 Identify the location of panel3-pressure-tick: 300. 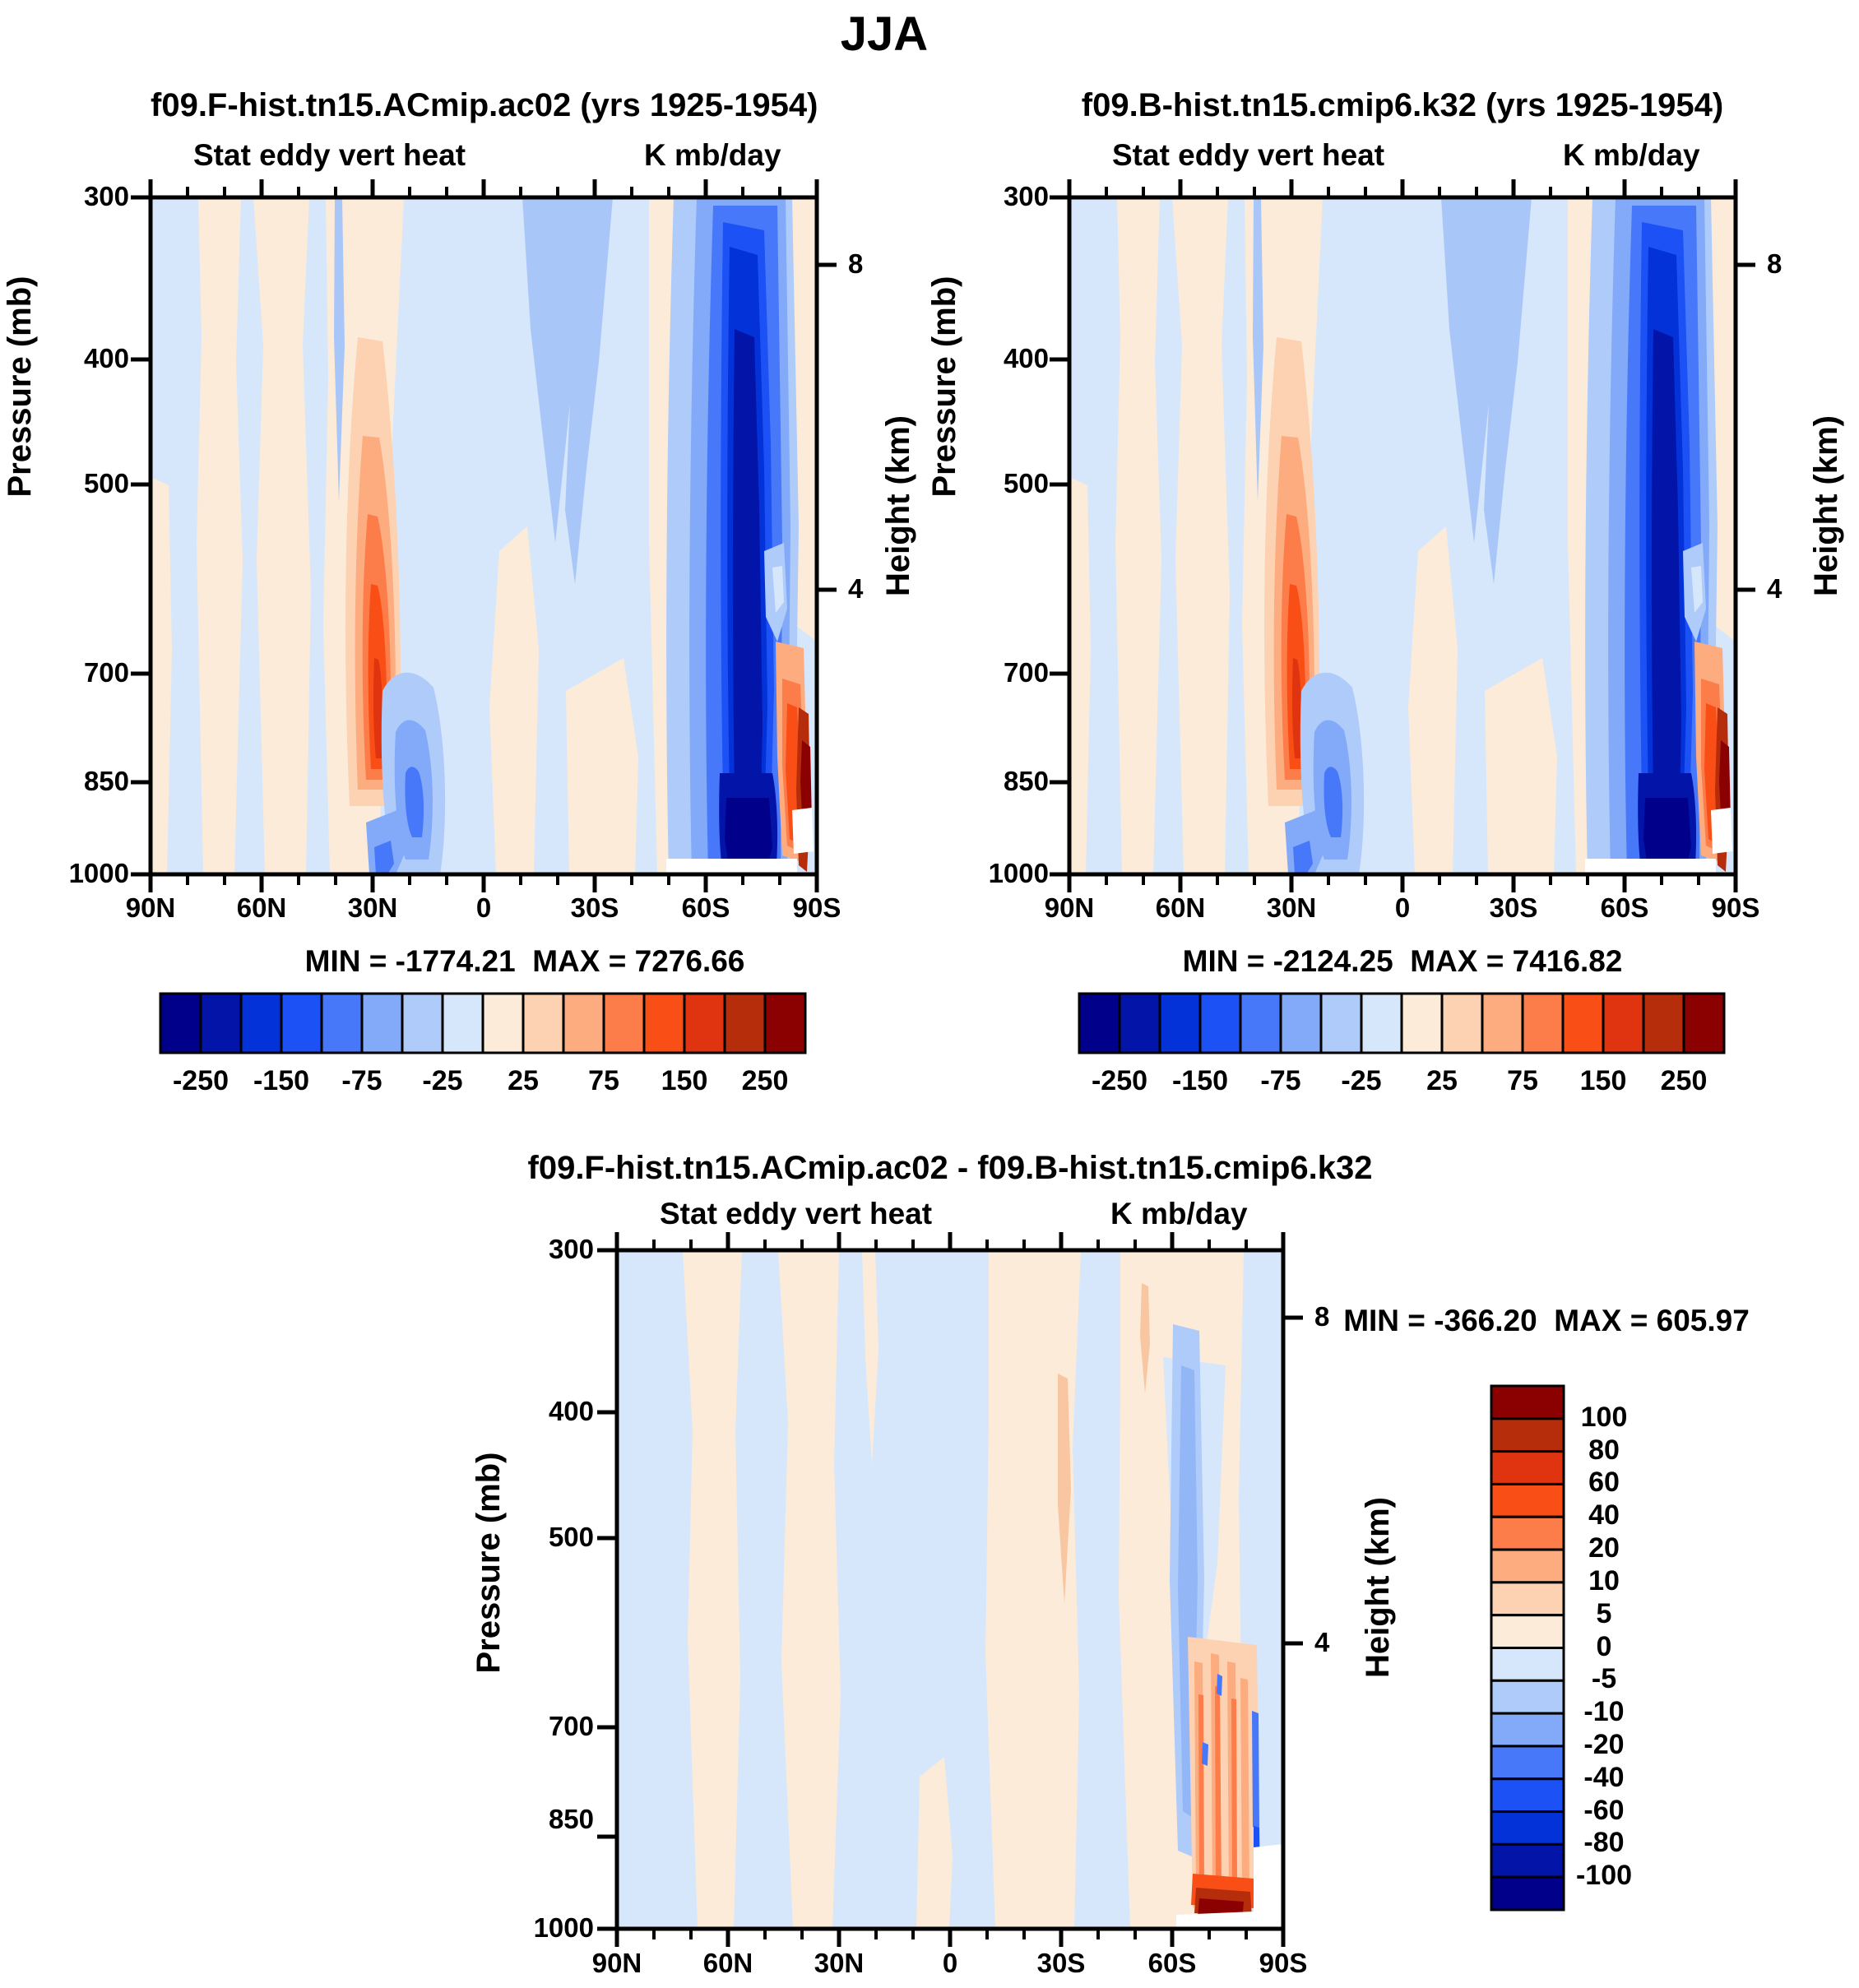
(571, 1249).